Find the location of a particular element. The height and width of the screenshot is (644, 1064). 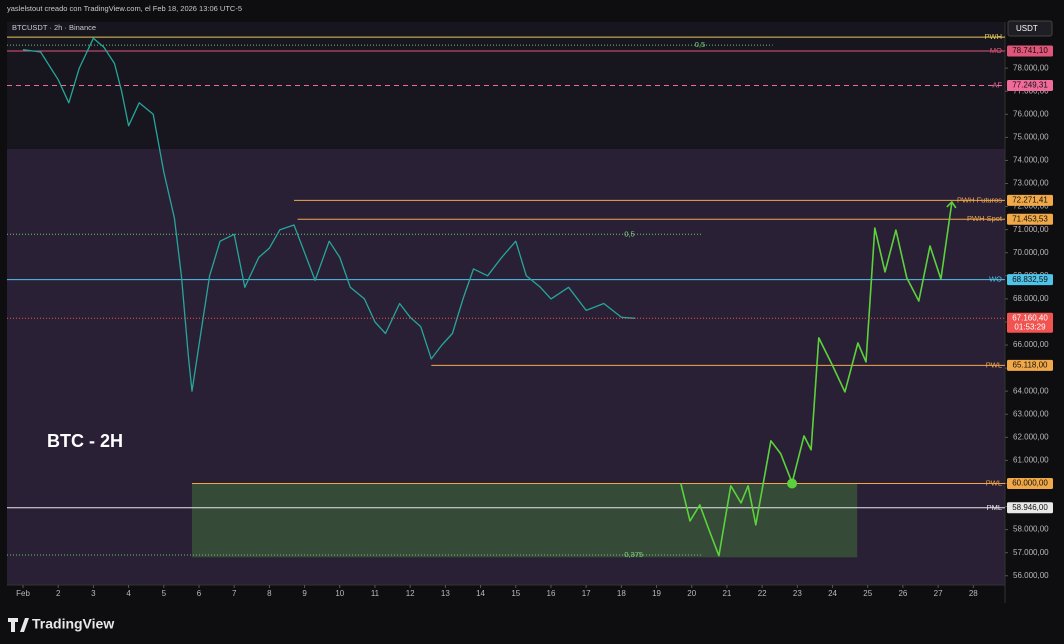

x-tick-label: 21 is located at coordinates (726, 593).